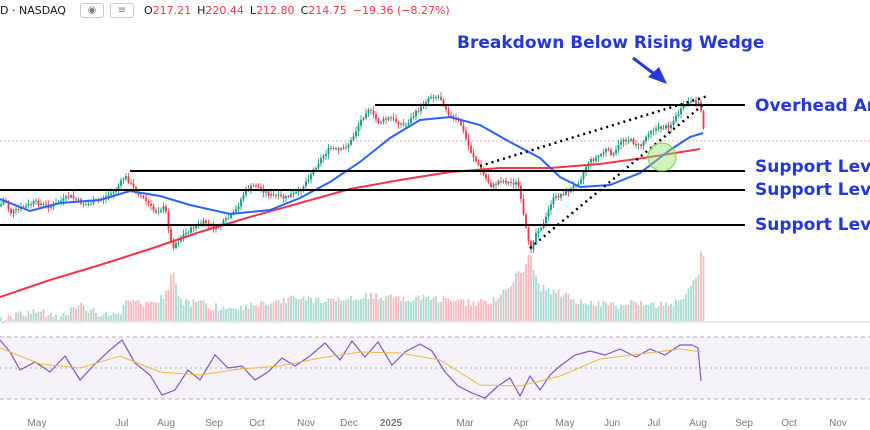 This screenshot has width=870, height=430. Describe the element at coordinates (91, 10) in the screenshot. I see `visibility-icon: ◉` at that location.